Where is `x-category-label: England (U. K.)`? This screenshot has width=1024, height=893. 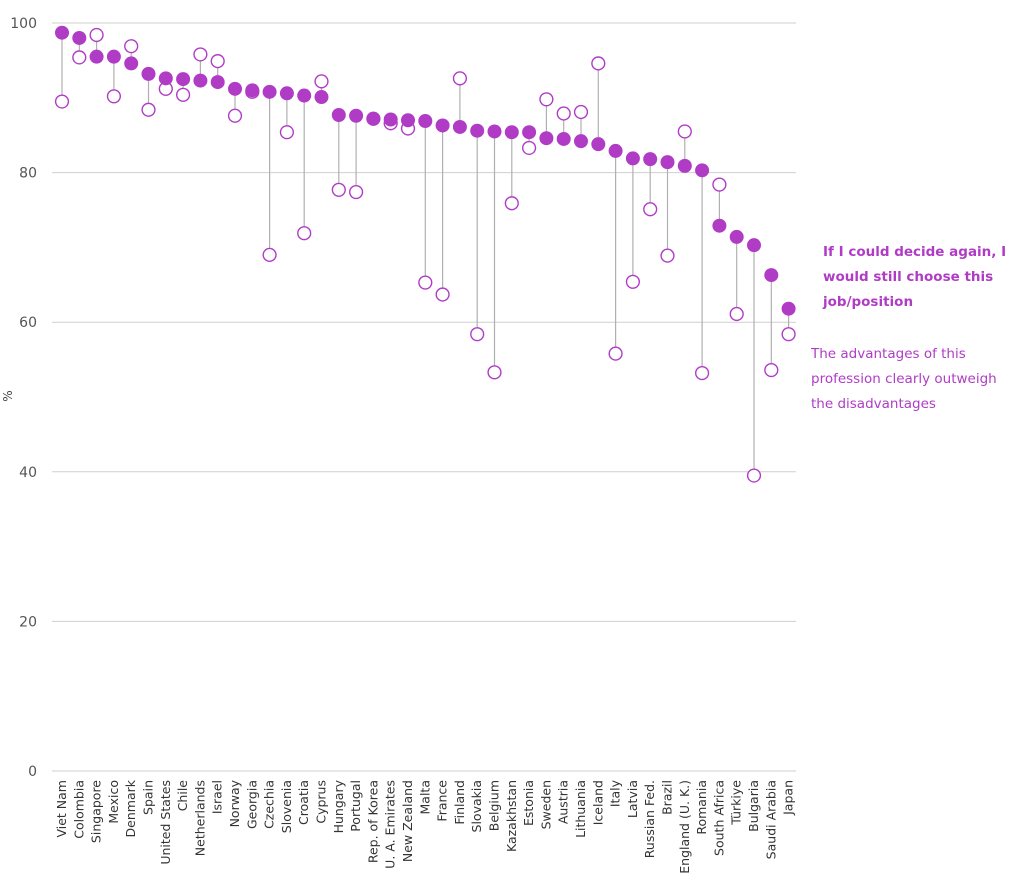
x-category-label: England (U. K.) is located at coordinates (684, 827).